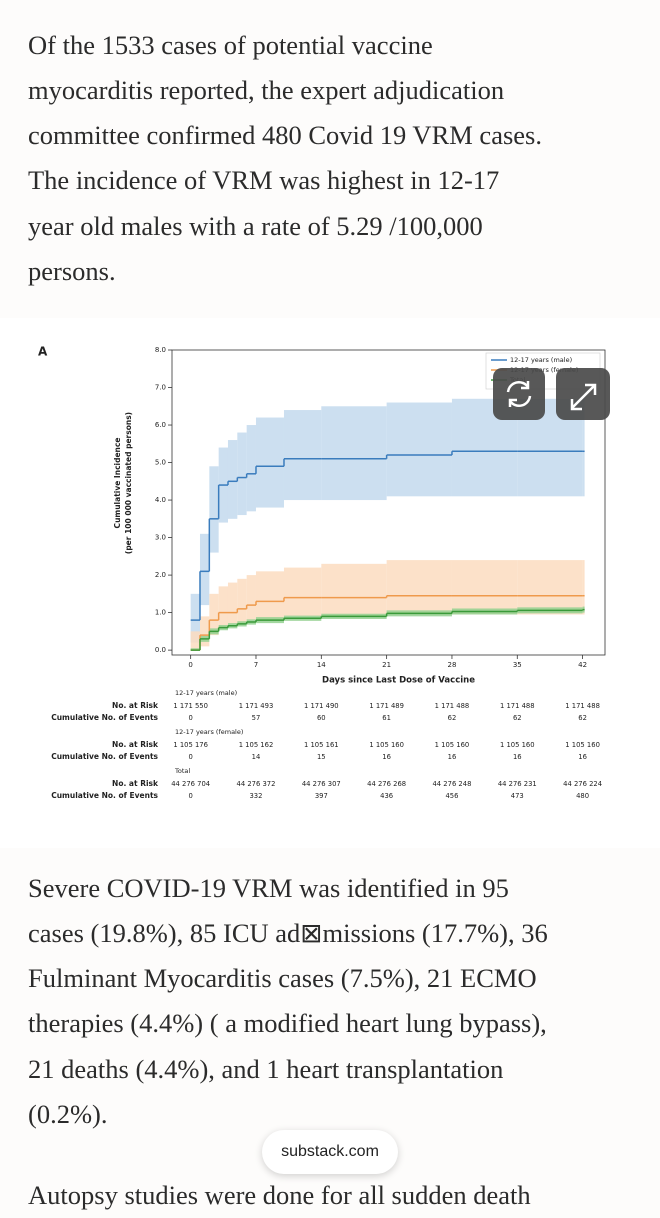  I want to click on text-line: Of the 1533 cases of potential vaccine, so click(230, 44).